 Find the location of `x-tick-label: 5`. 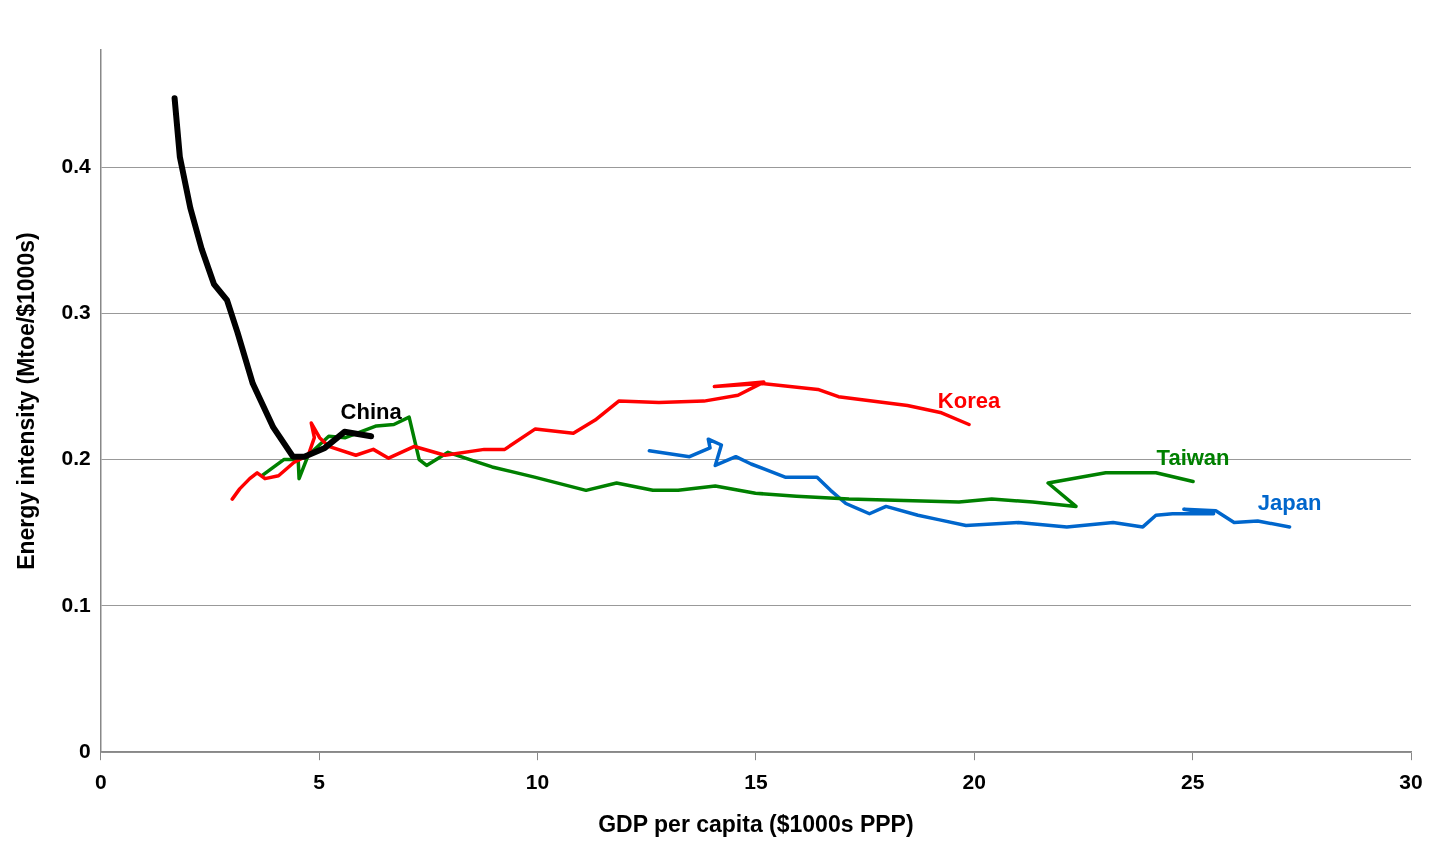

x-tick-label: 5 is located at coordinates (319, 781).